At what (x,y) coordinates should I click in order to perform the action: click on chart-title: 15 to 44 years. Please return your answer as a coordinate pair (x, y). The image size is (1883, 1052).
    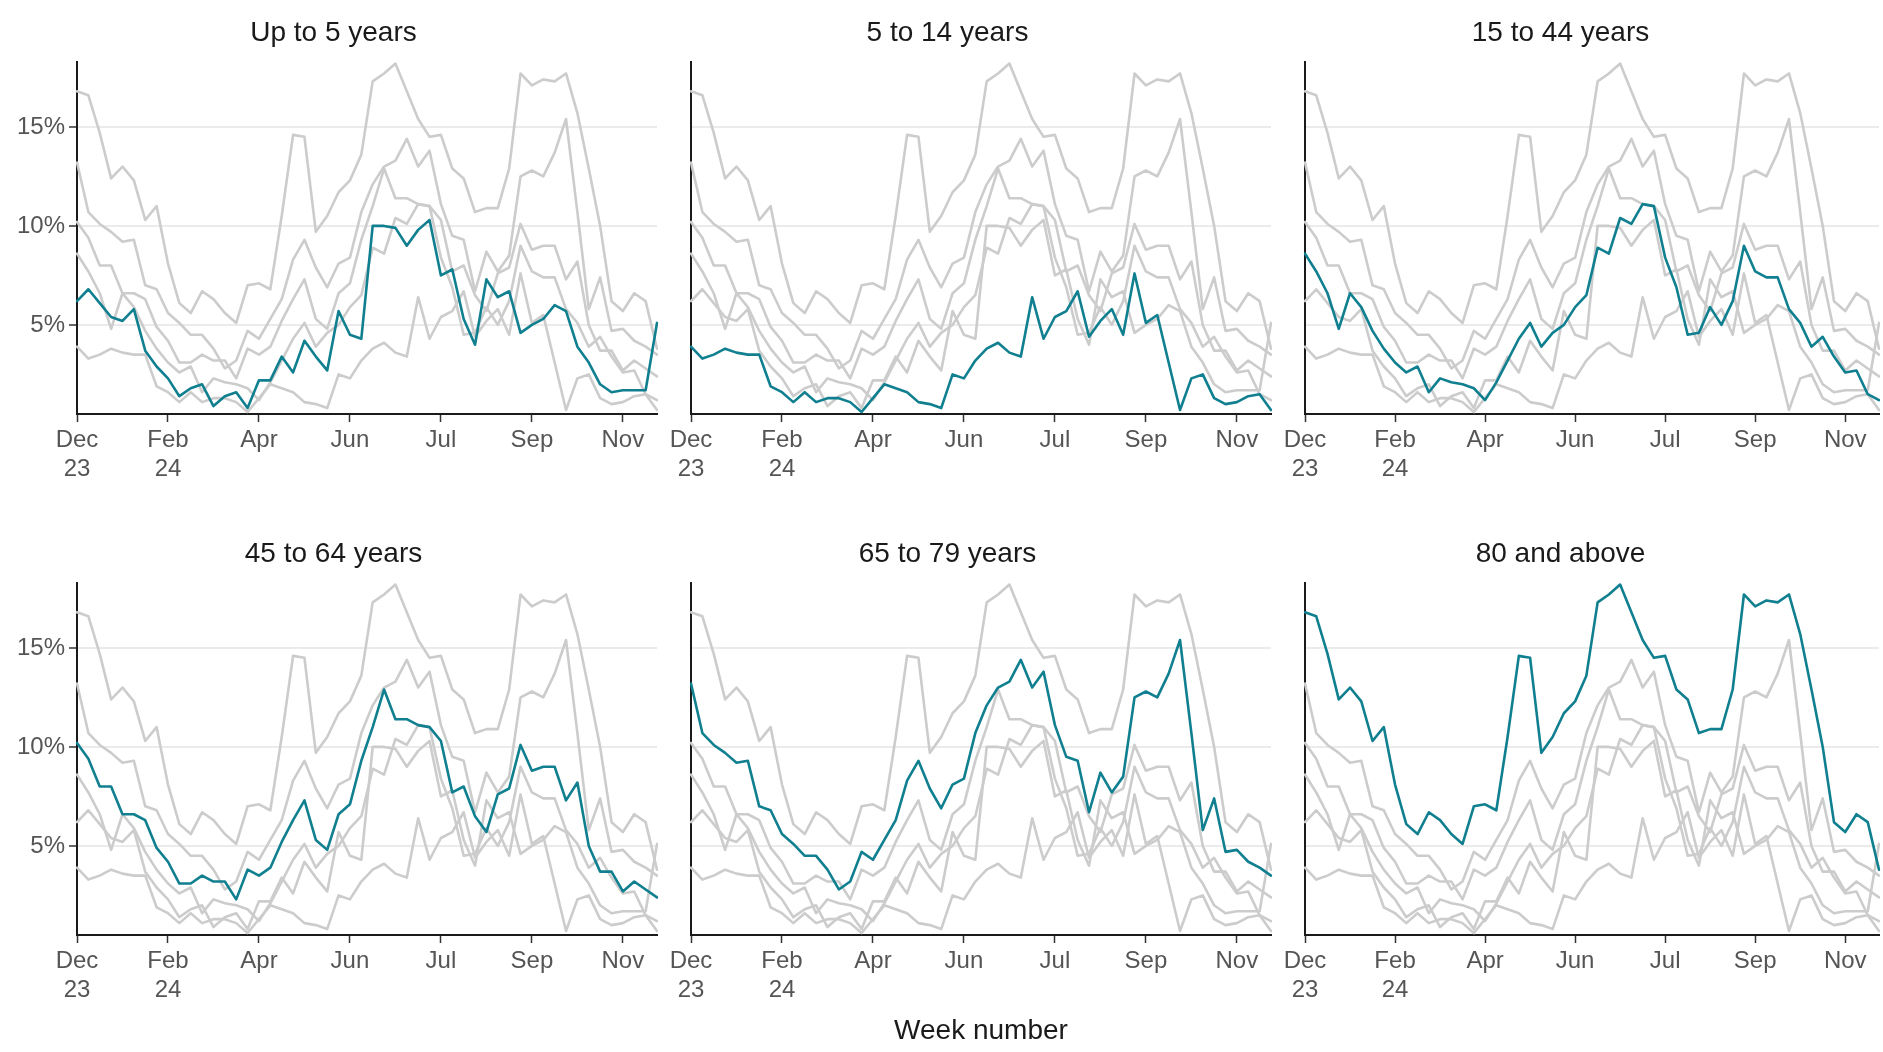
    Looking at the image, I should click on (1560, 31).